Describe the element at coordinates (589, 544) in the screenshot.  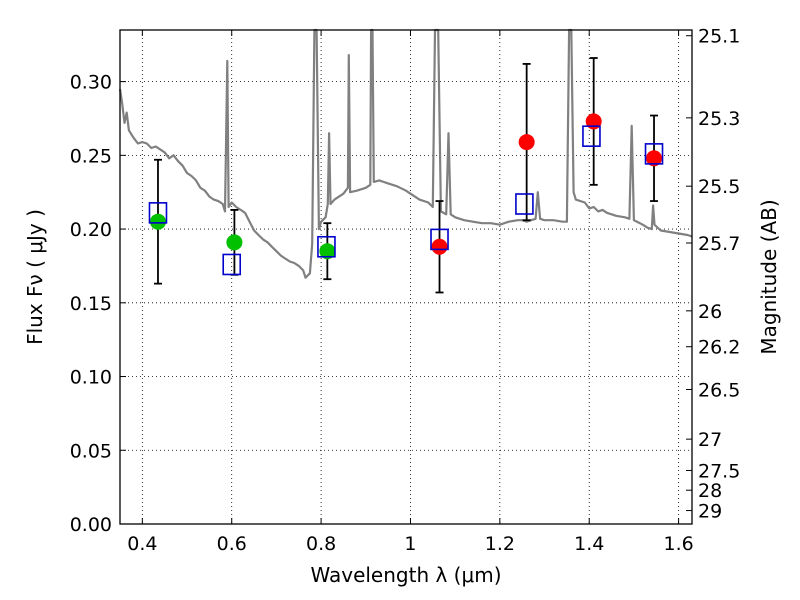
I see `x-tick-label: 1.4` at that location.